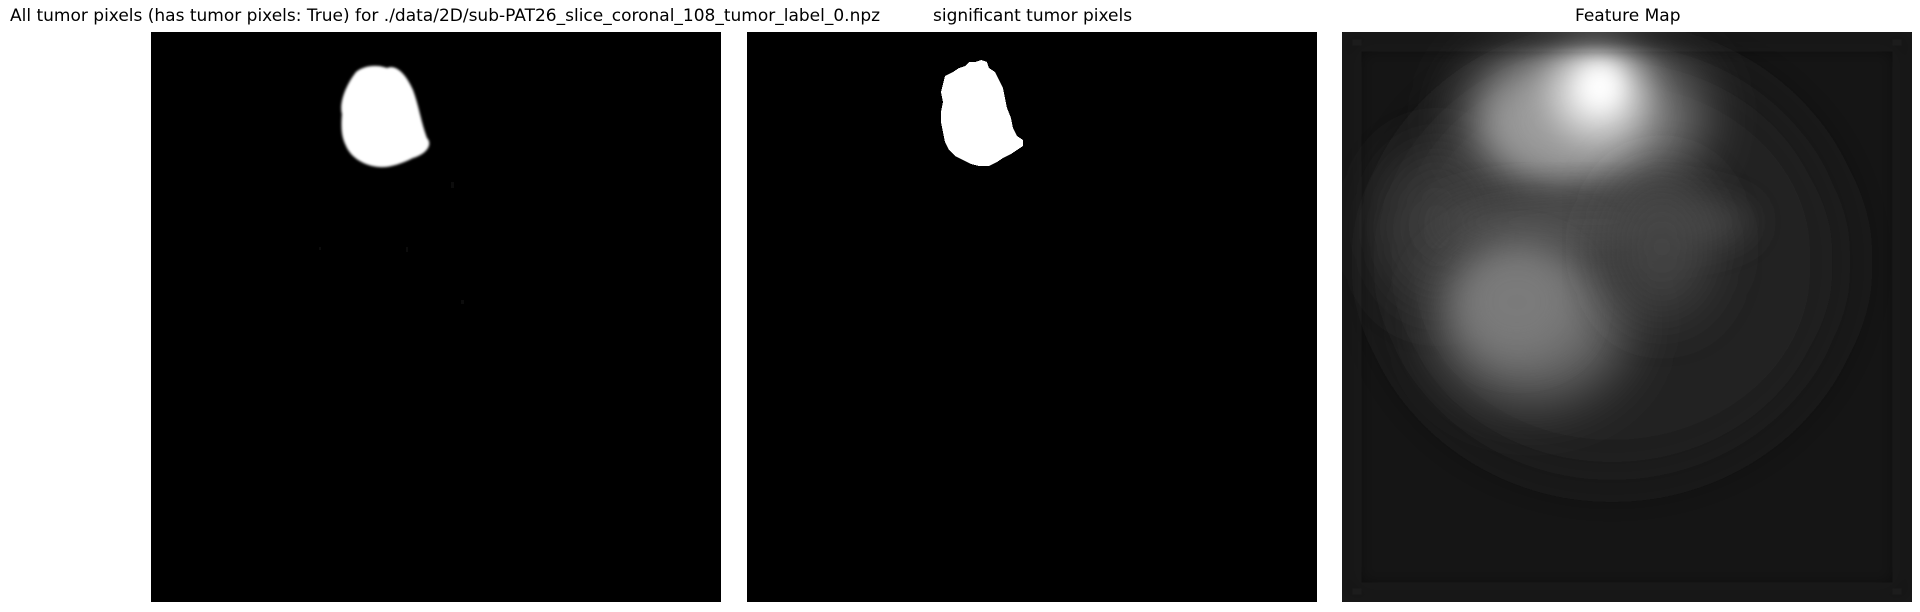  Describe the element at coordinates (982, 113) in the screenshot. I see `tumor-mask` at that location.